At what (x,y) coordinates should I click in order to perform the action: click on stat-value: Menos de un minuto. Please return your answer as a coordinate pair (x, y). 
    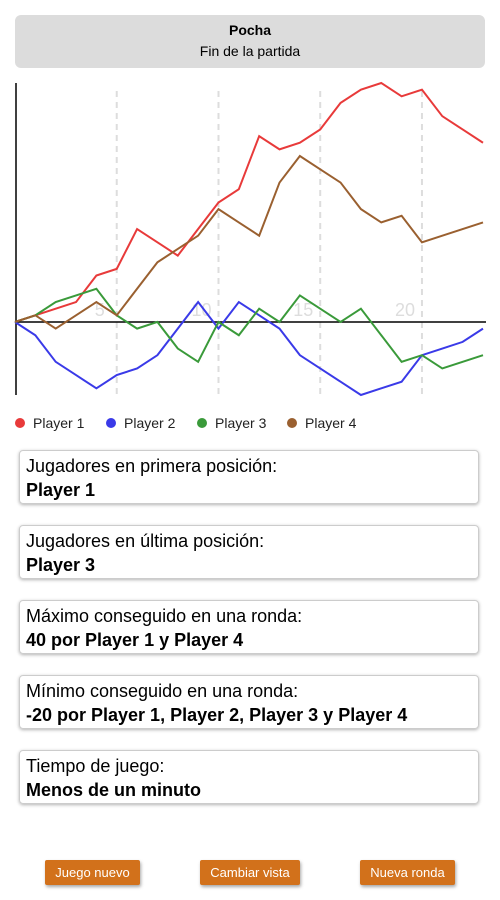
    Looking at the image, I should click on (113, 790).